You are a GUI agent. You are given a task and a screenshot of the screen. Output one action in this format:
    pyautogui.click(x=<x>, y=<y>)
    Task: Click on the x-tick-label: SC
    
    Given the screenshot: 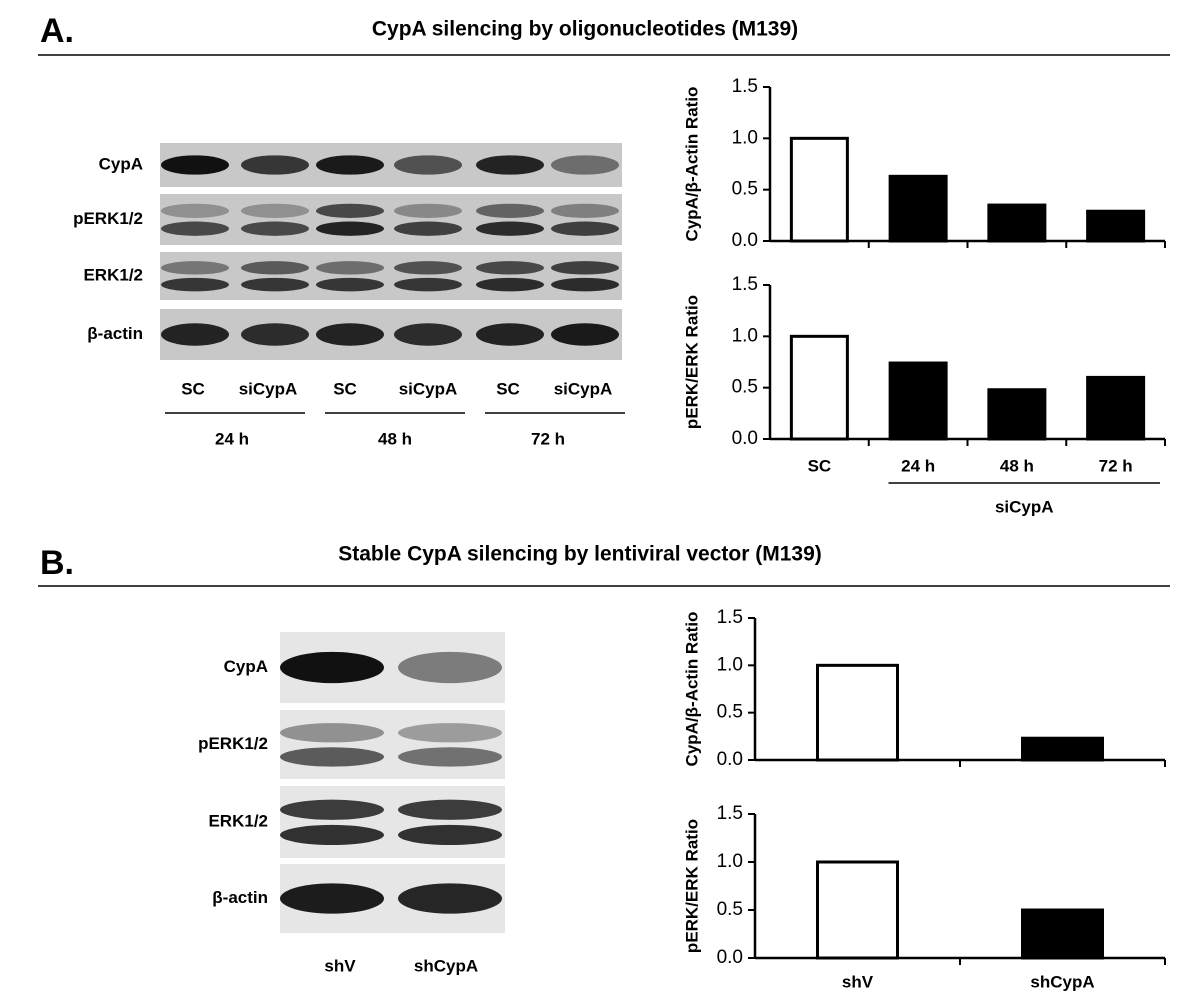 What is the action you would take?
    pyautogui.click(x=820, y=465)
    